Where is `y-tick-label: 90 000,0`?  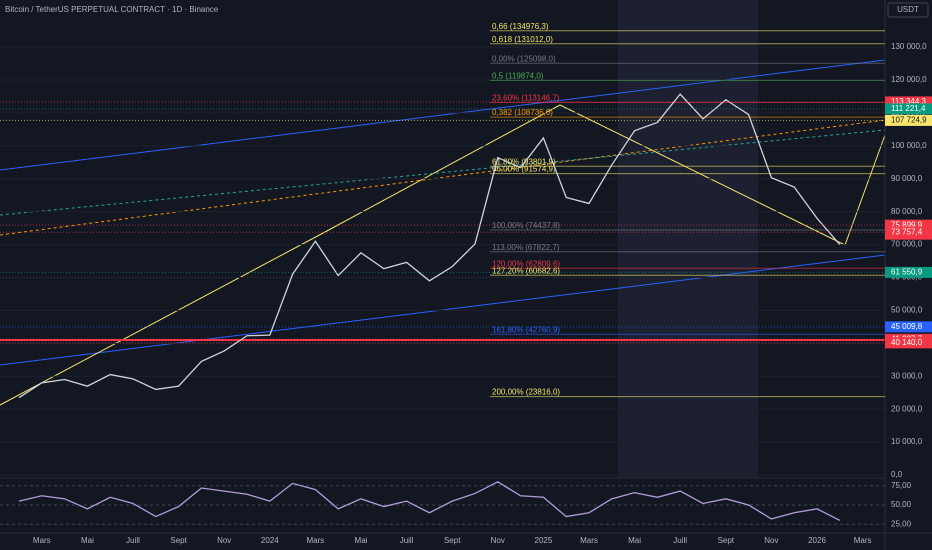 y-tick-label: 90 000,0 is located at coordinates (907, 178).